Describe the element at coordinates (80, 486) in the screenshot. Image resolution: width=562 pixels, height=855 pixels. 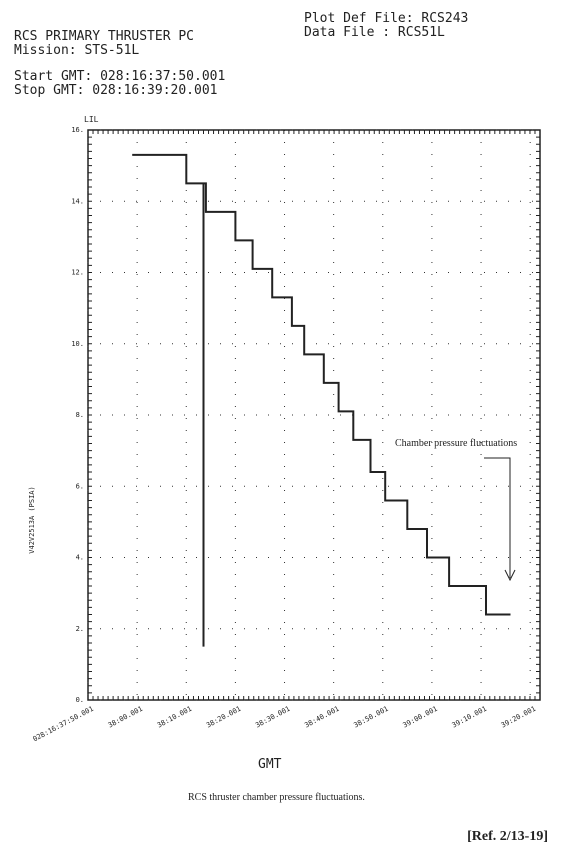
I see `y-tick-label: 6.` at that location.